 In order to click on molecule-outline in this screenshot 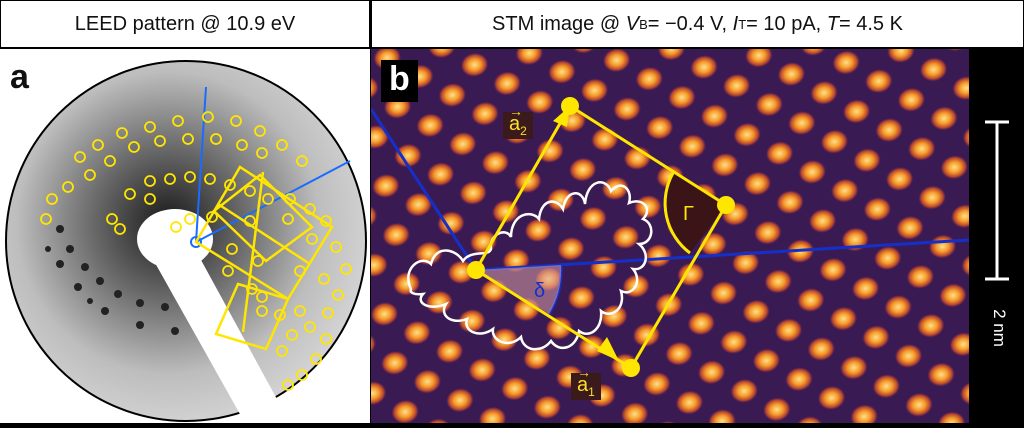, I will do `click(530, 266)`.